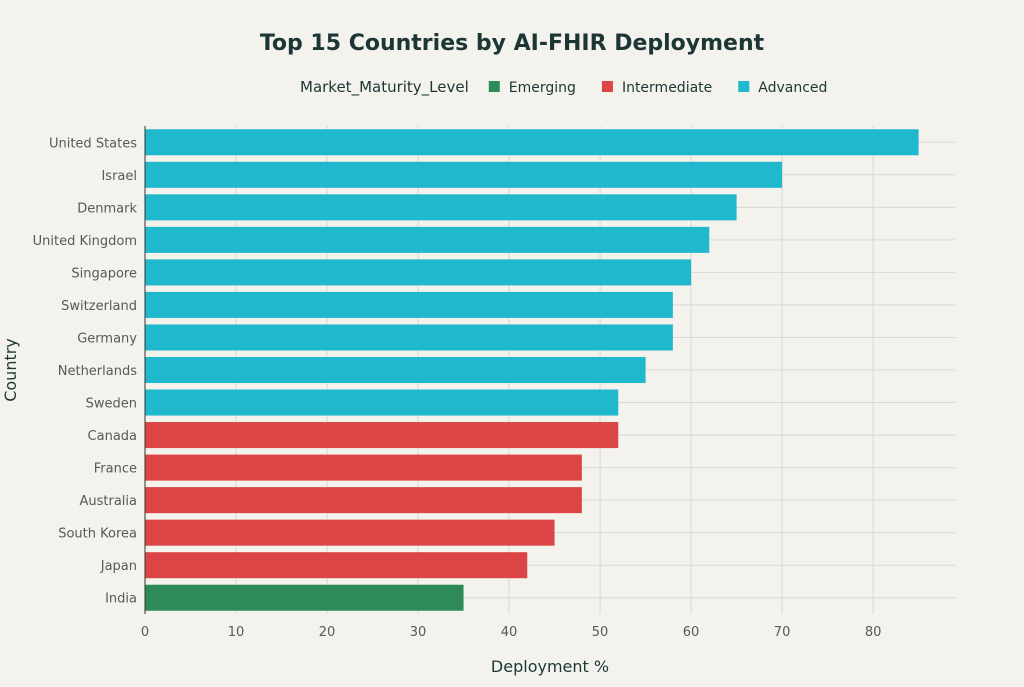 The width and height of the screenshot is (1024, 687). I want to click on y-tick-label: Canada, so click(112, 436).